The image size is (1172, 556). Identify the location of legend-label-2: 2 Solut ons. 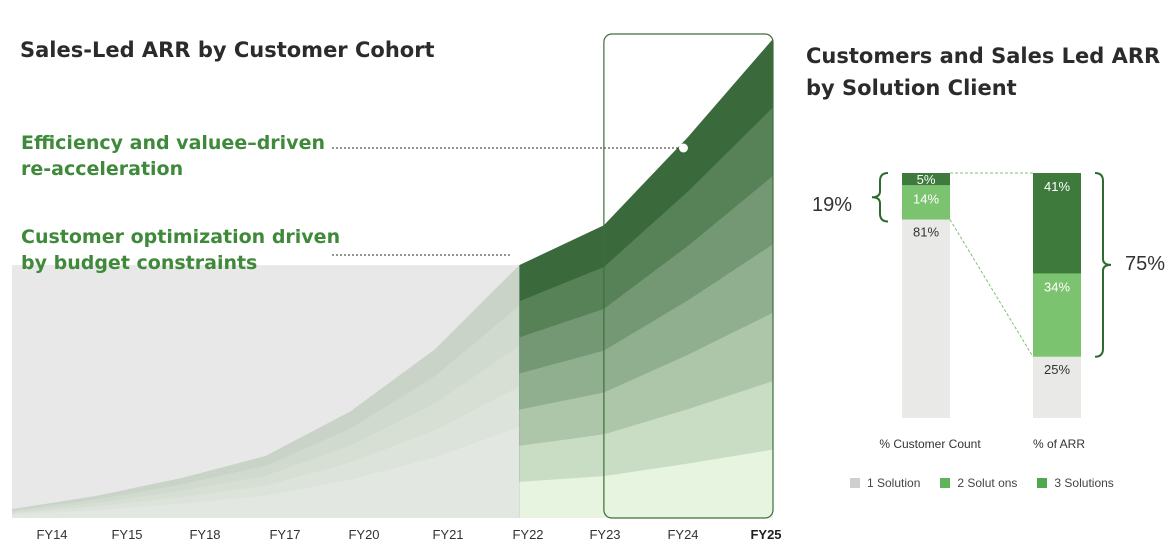
(987, 483).